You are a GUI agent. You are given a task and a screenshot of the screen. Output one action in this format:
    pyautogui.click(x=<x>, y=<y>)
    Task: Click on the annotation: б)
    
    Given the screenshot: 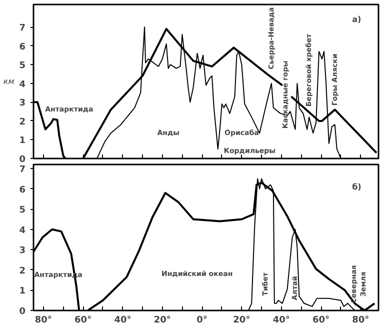 What is the action you would take?
    pyautogui.click(x=357, y=187)
    